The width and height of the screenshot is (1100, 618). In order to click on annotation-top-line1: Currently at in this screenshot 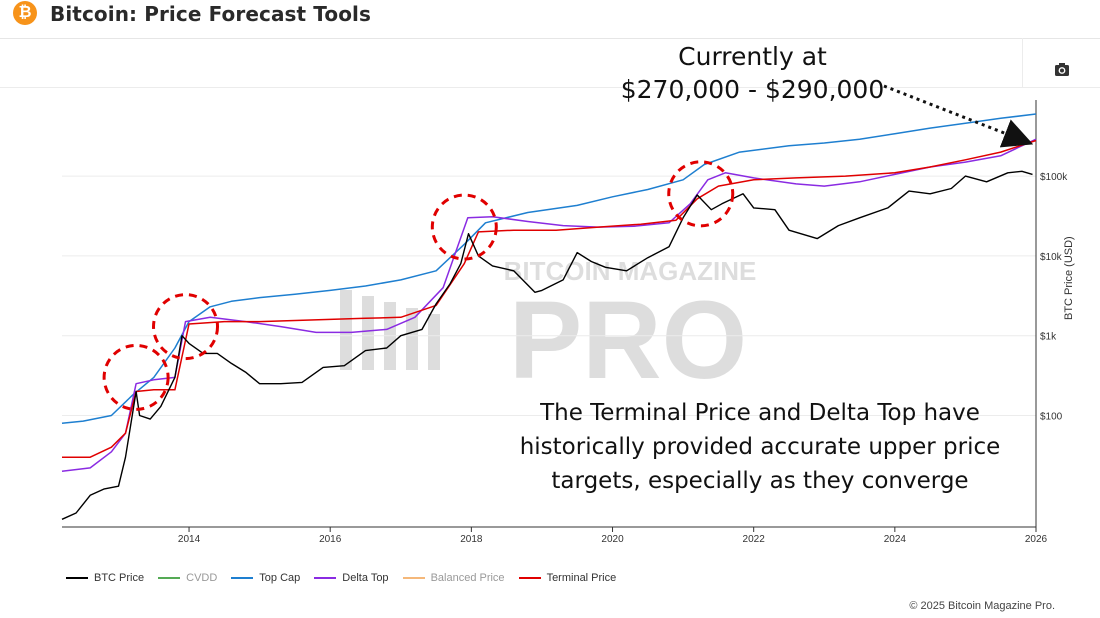, I will do `click(752, 56)`.